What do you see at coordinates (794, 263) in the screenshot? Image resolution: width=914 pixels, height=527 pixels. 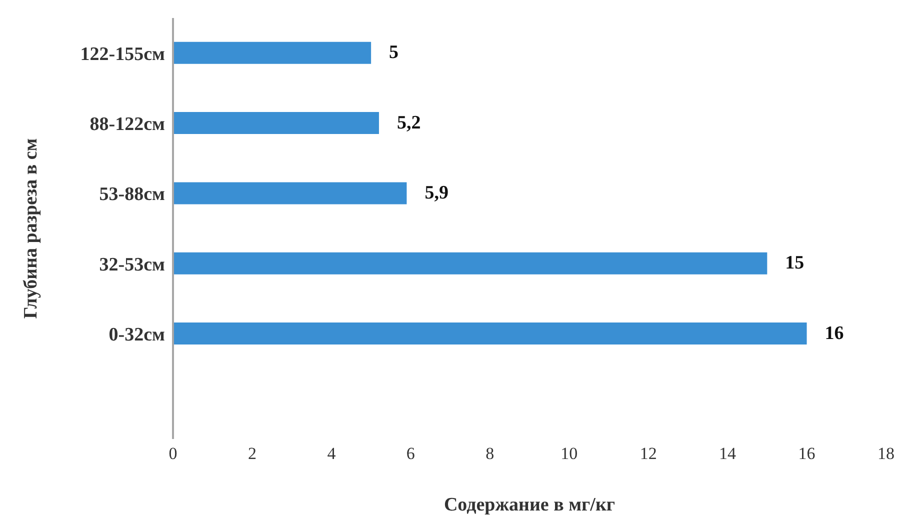 I see `data-label: 15` at bounding box center [794, 263].